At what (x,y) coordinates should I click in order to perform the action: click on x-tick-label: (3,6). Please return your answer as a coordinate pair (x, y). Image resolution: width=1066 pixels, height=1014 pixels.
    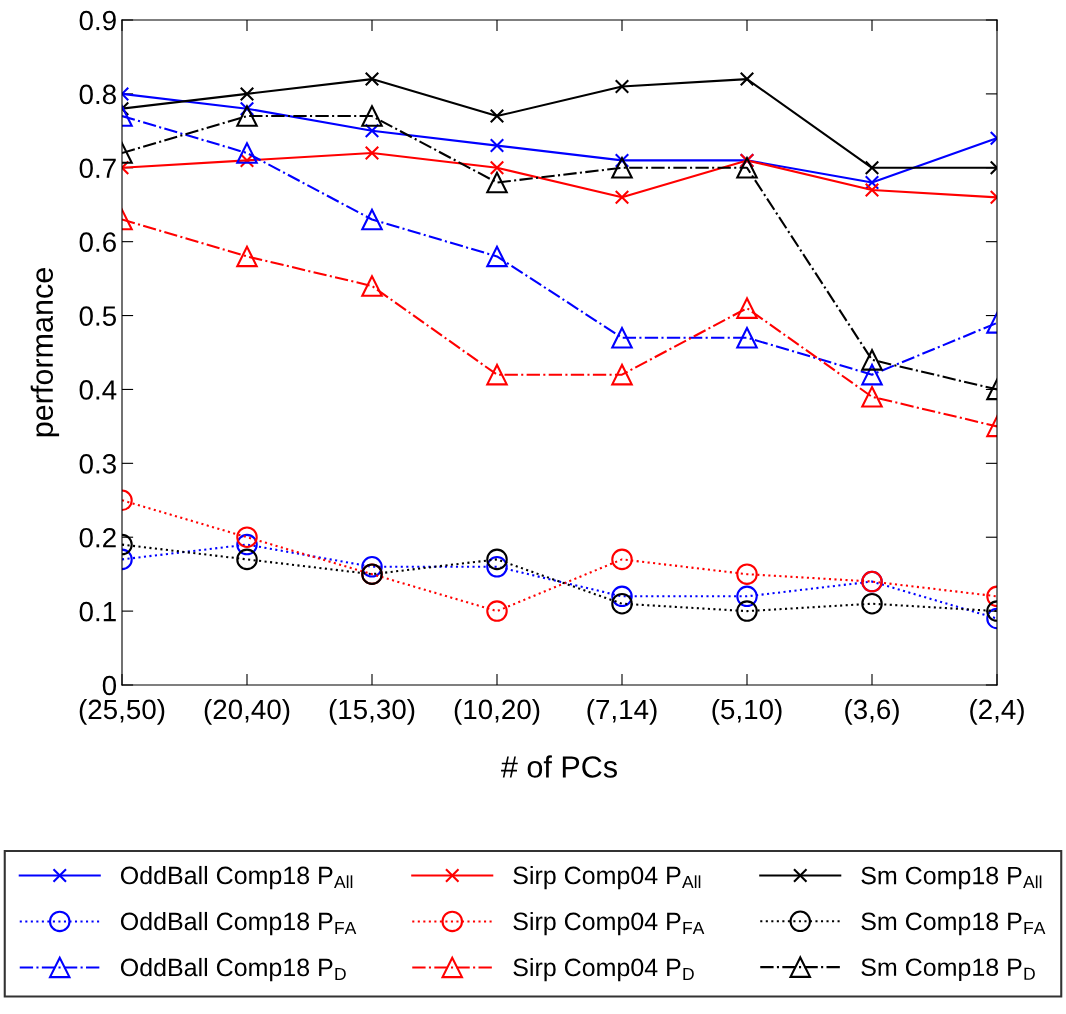
    Looking at the image, I should click on (872, 711).